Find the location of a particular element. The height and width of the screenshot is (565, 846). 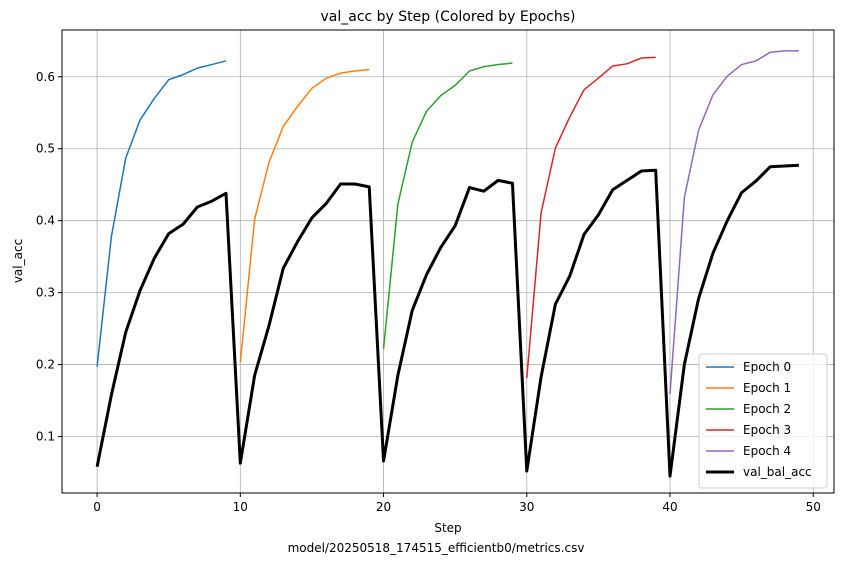

legend-label-epoch-3: Epoch 3 is located at coordinates (767, 430).